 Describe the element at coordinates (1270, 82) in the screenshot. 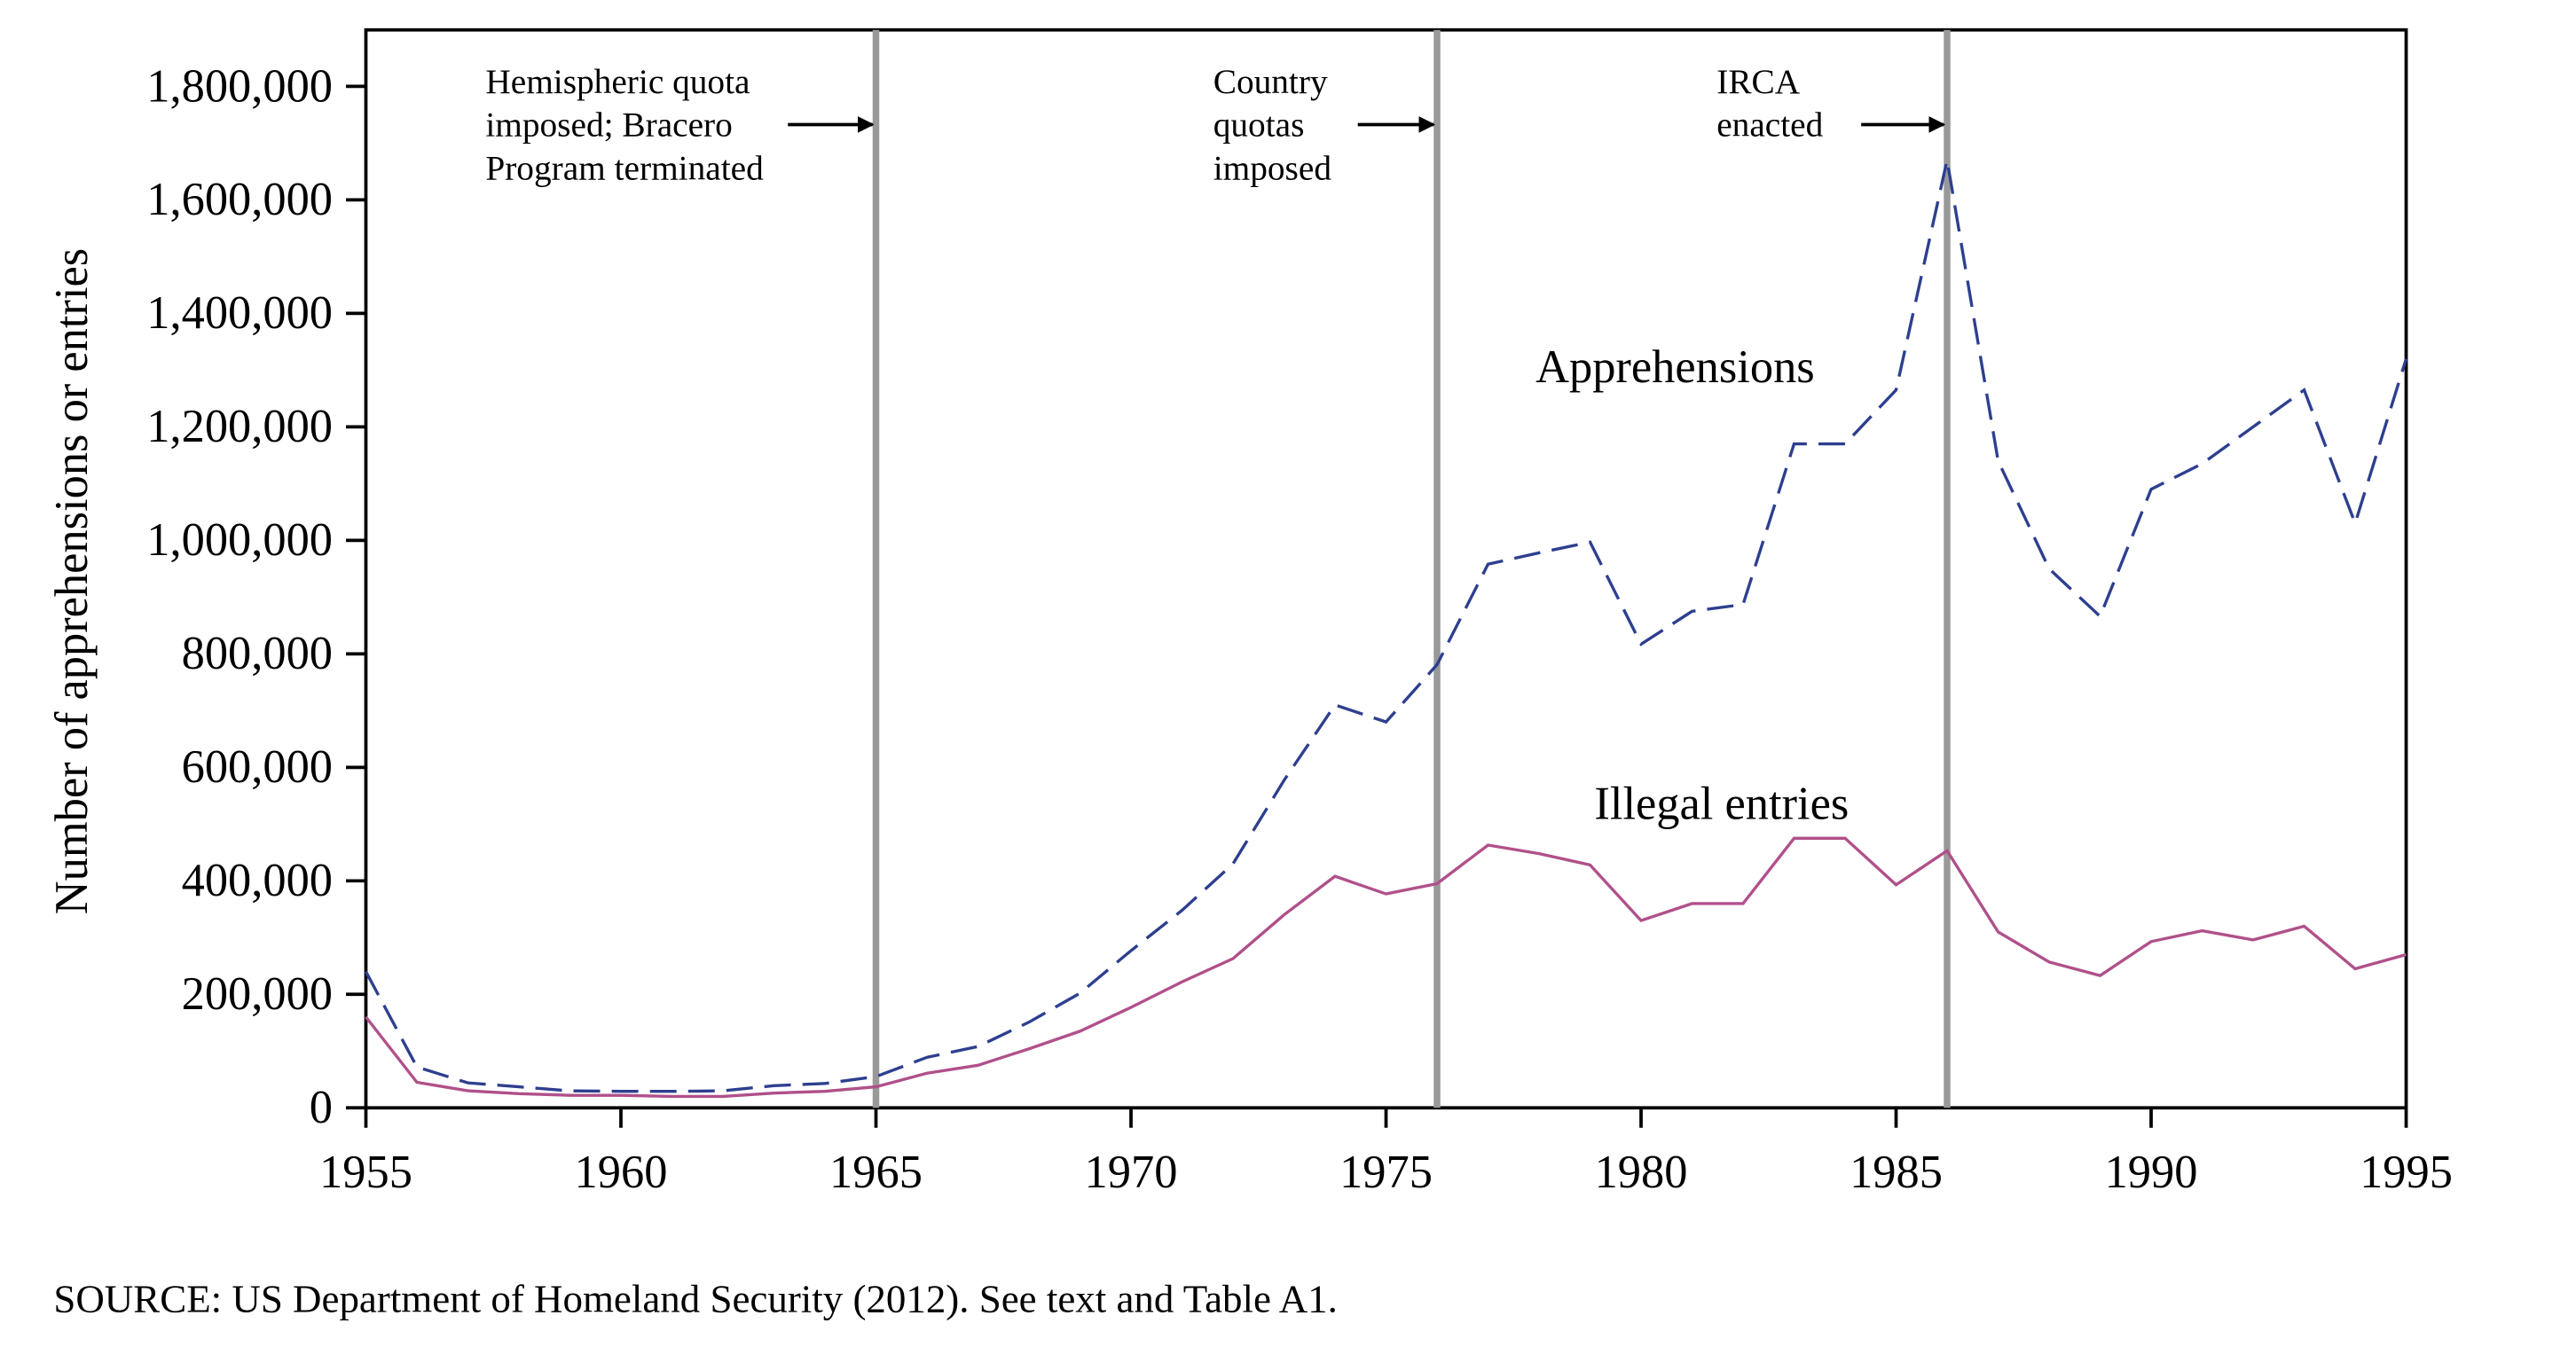

I see `event-label: Country` at that location.